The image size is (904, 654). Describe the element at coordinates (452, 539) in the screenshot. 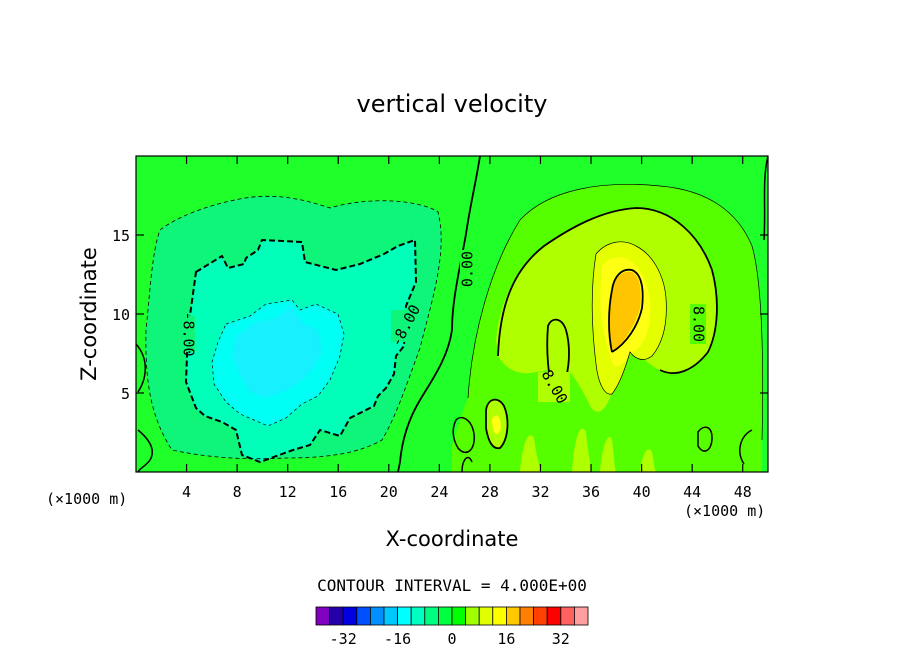

I see `x-axis-title: X-coordinate` at that location.